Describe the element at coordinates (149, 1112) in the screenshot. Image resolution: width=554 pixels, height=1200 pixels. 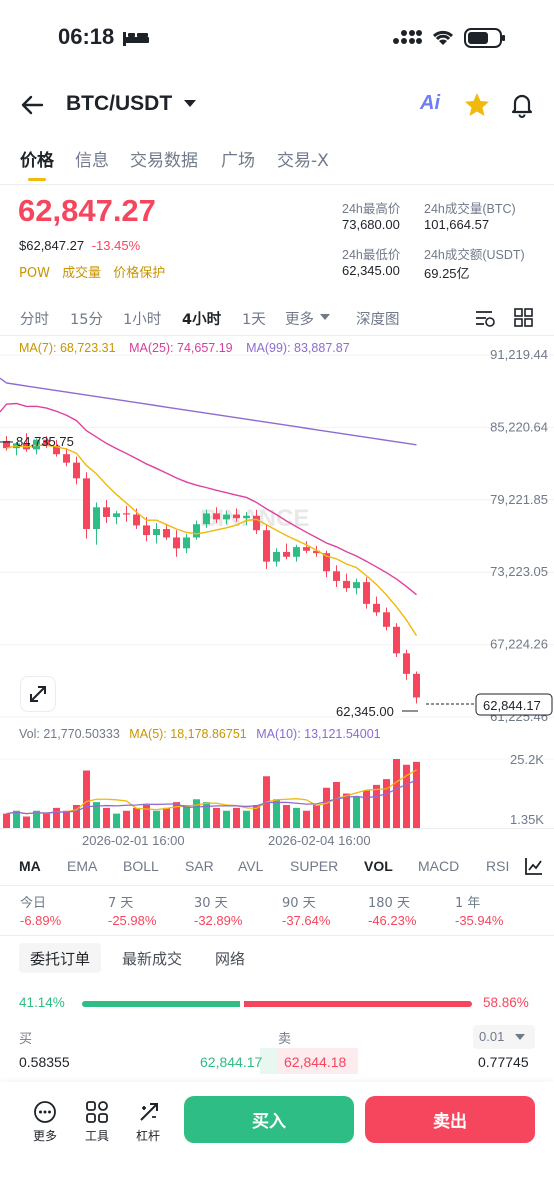
I see `leverage-icon` at that location.